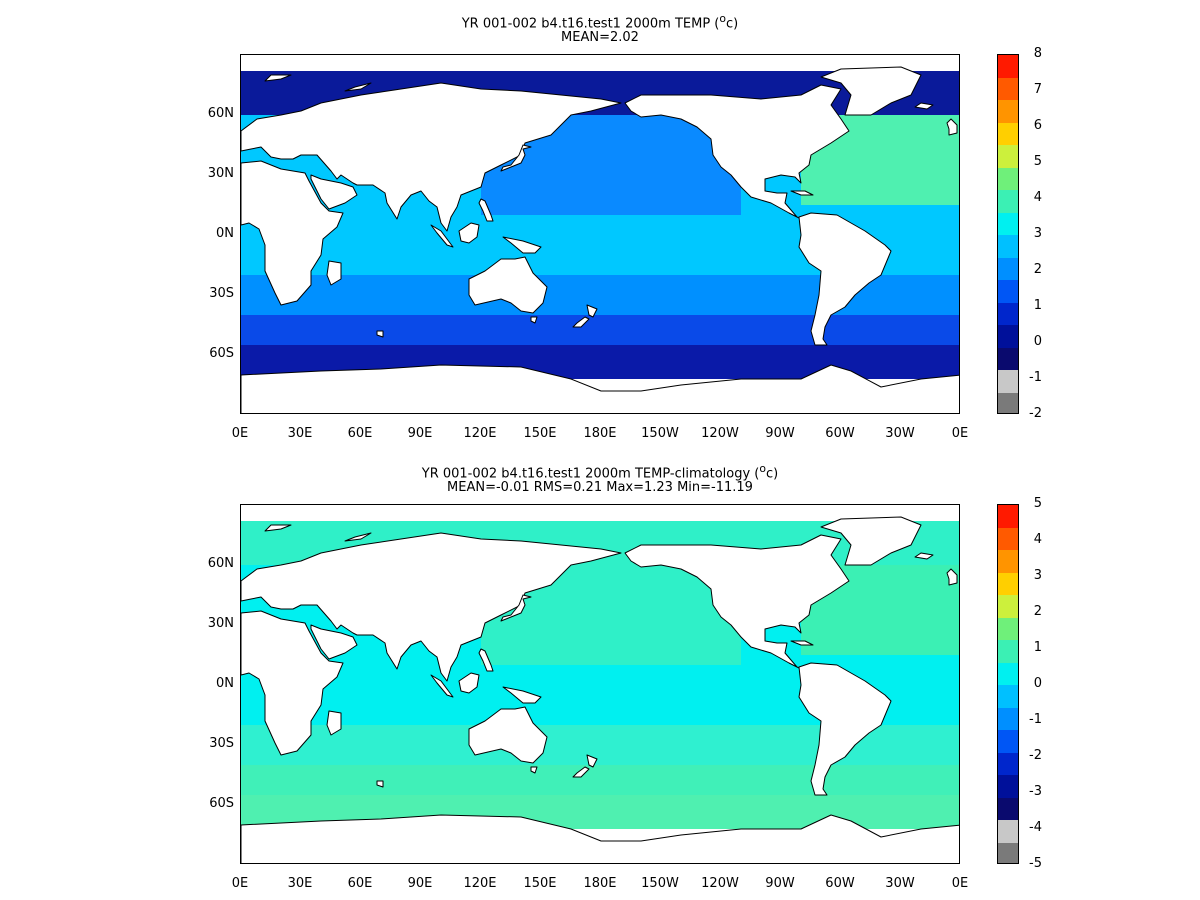  I want to click on map-title: YR 001-002 b4.t16.test1 2000m TEMP (oc), so click(600, 22).